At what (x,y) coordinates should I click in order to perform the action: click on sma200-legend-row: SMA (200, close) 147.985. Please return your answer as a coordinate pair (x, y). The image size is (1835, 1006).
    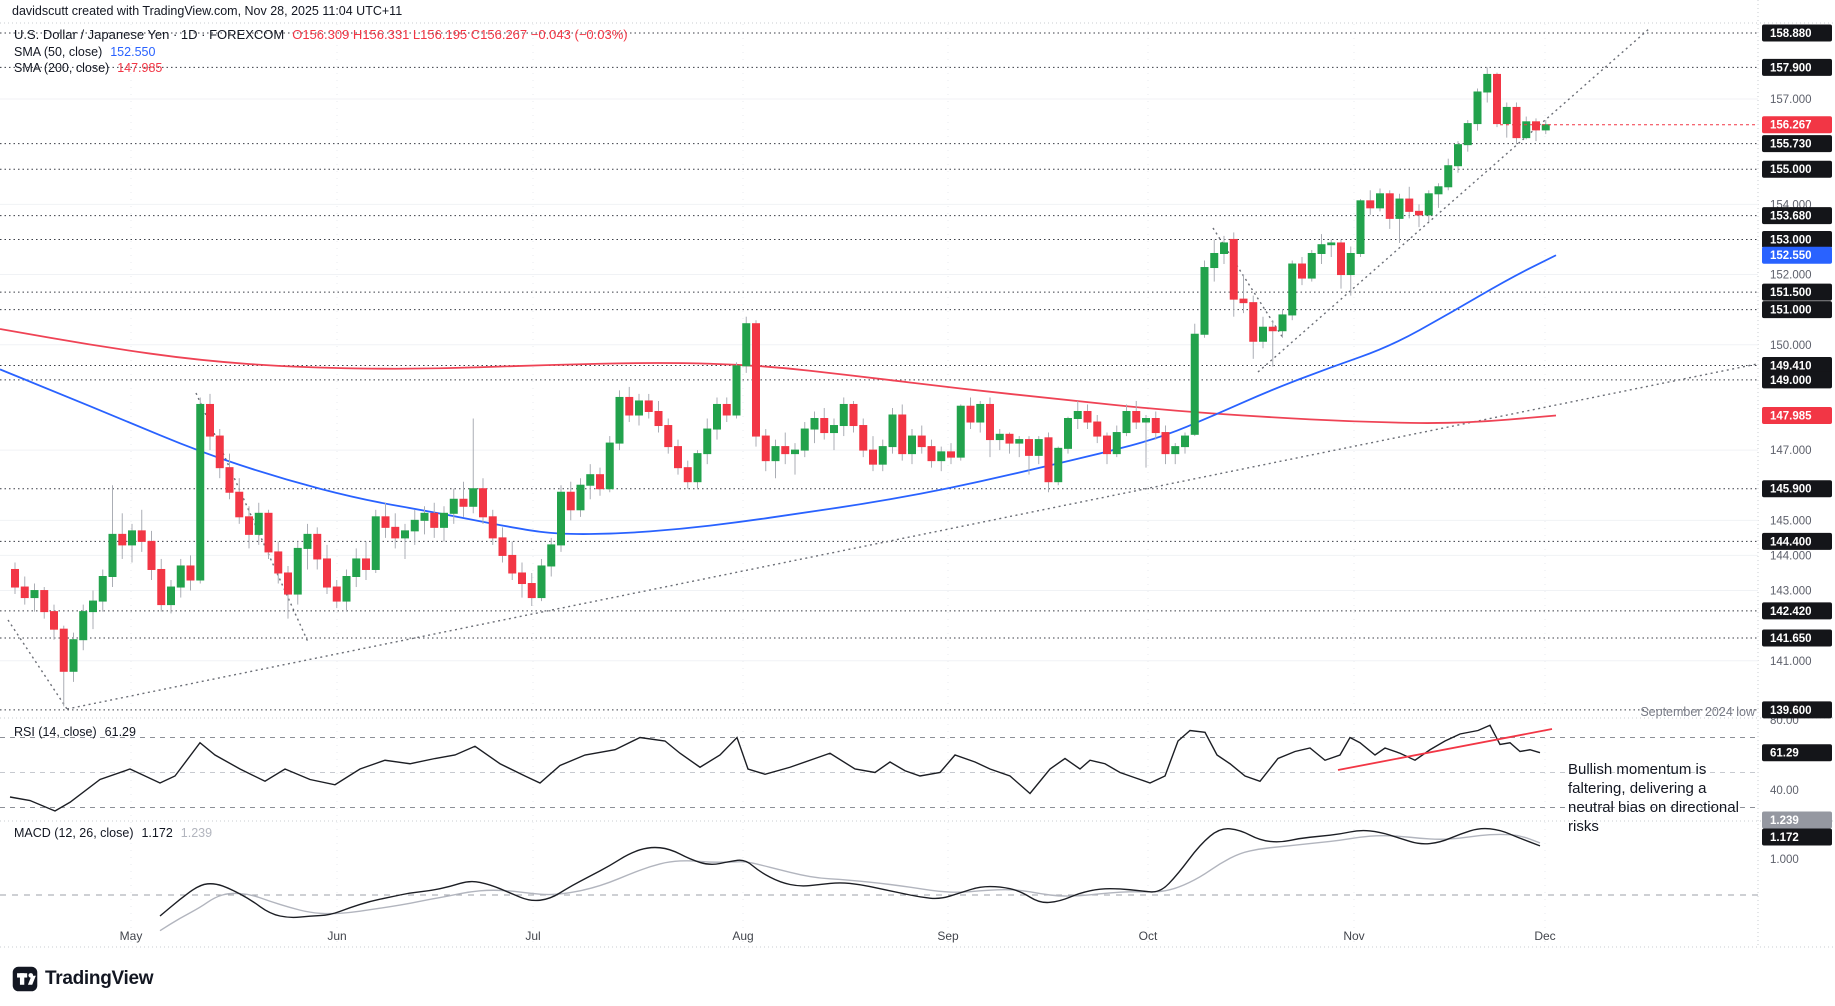
    Looking at the image, I should click on (88, 68).